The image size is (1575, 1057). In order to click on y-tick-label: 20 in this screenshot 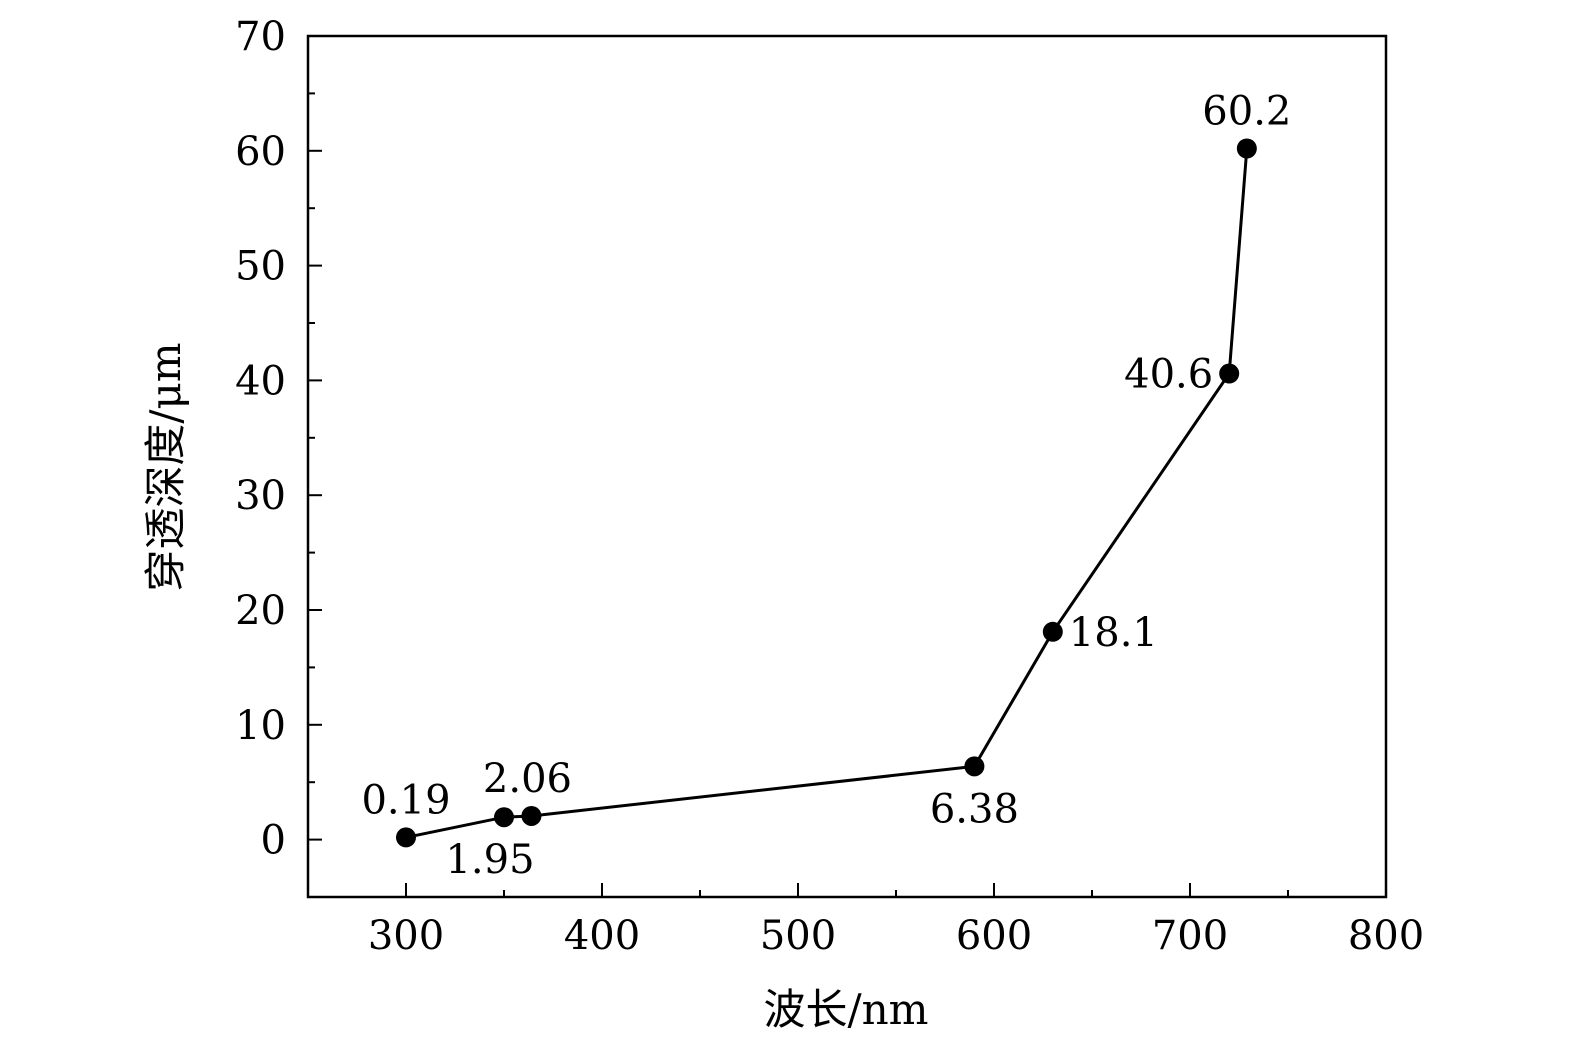, I will do `click(260, 611)`.